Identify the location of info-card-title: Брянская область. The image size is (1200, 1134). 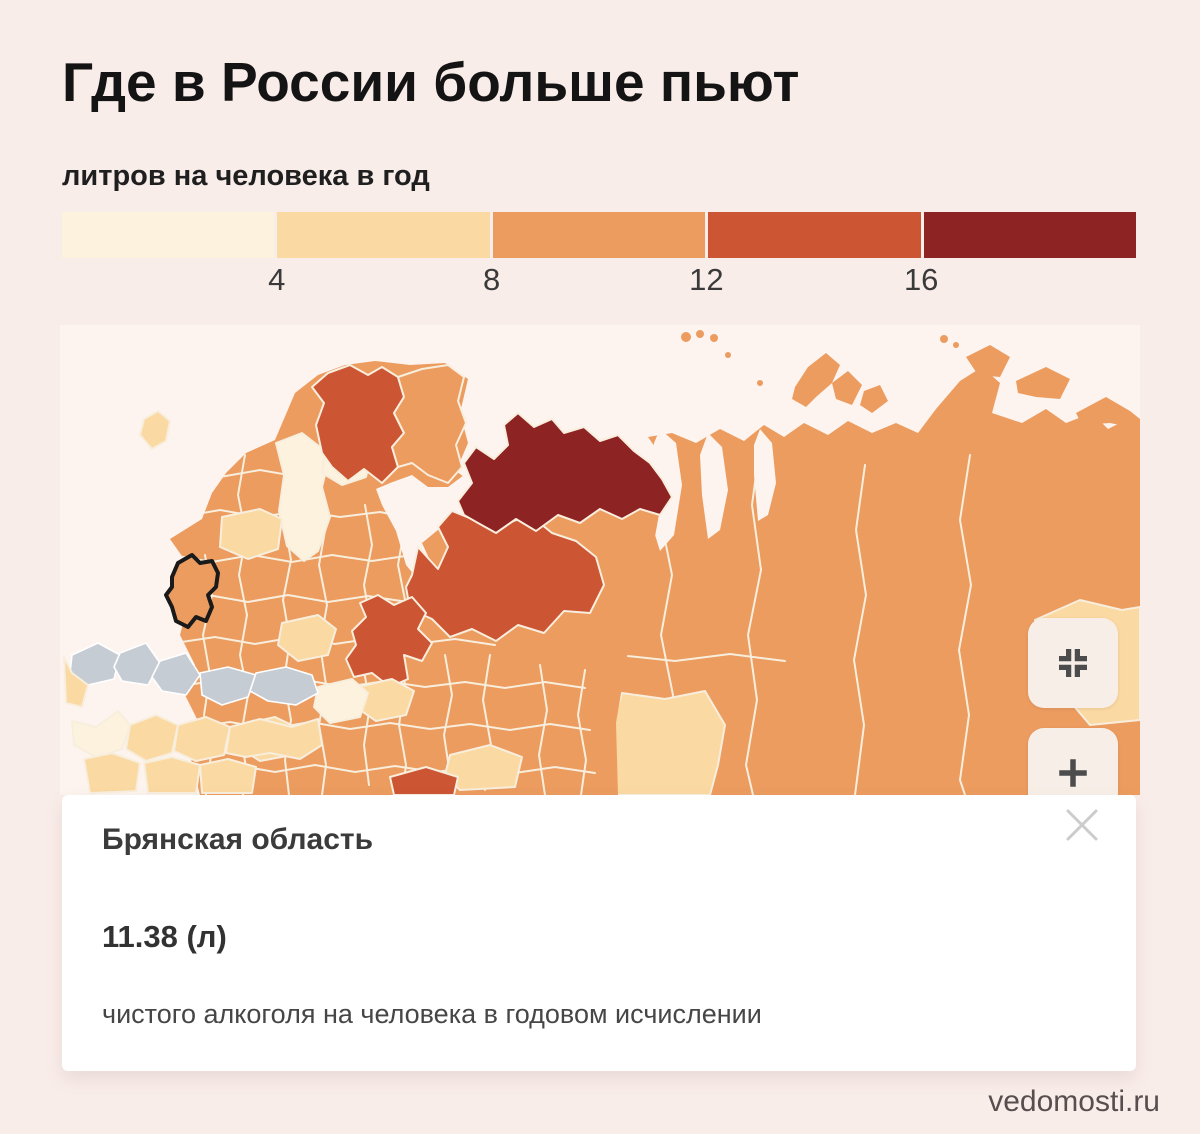
(238, 839).